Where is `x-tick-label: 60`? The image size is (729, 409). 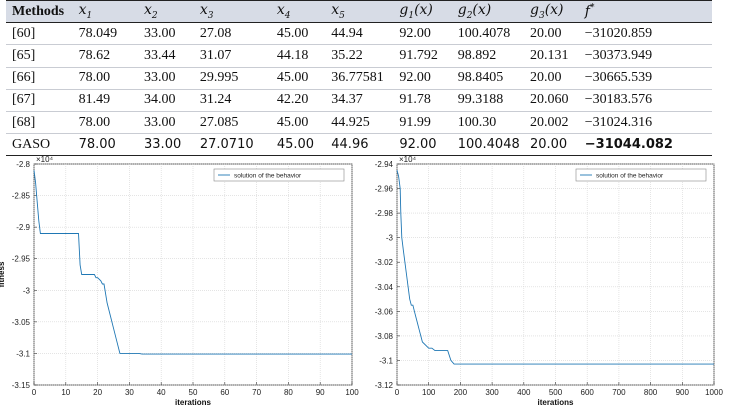 x-tick-label: 60 is located at coordinates (224, 392).